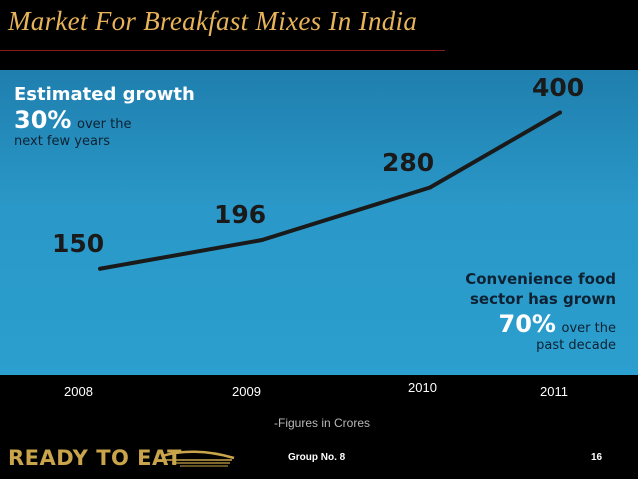  Describe the element at coordinates (43, 120) in the screenshot. I see `growth-percent: 30%` at that location.